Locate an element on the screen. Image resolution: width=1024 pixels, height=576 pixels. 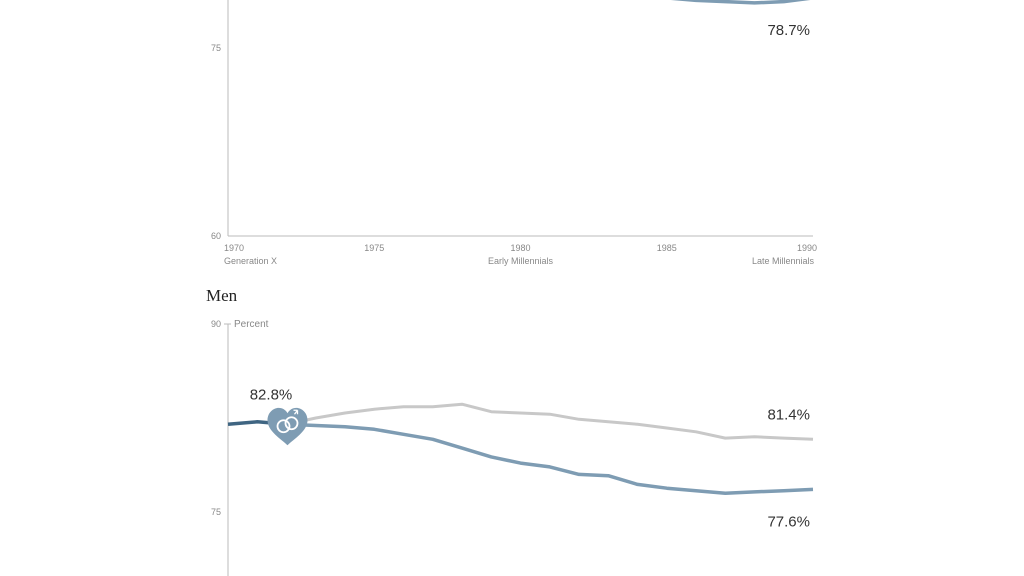
y-tick-label: 60 is located at coordinates (216, 236).